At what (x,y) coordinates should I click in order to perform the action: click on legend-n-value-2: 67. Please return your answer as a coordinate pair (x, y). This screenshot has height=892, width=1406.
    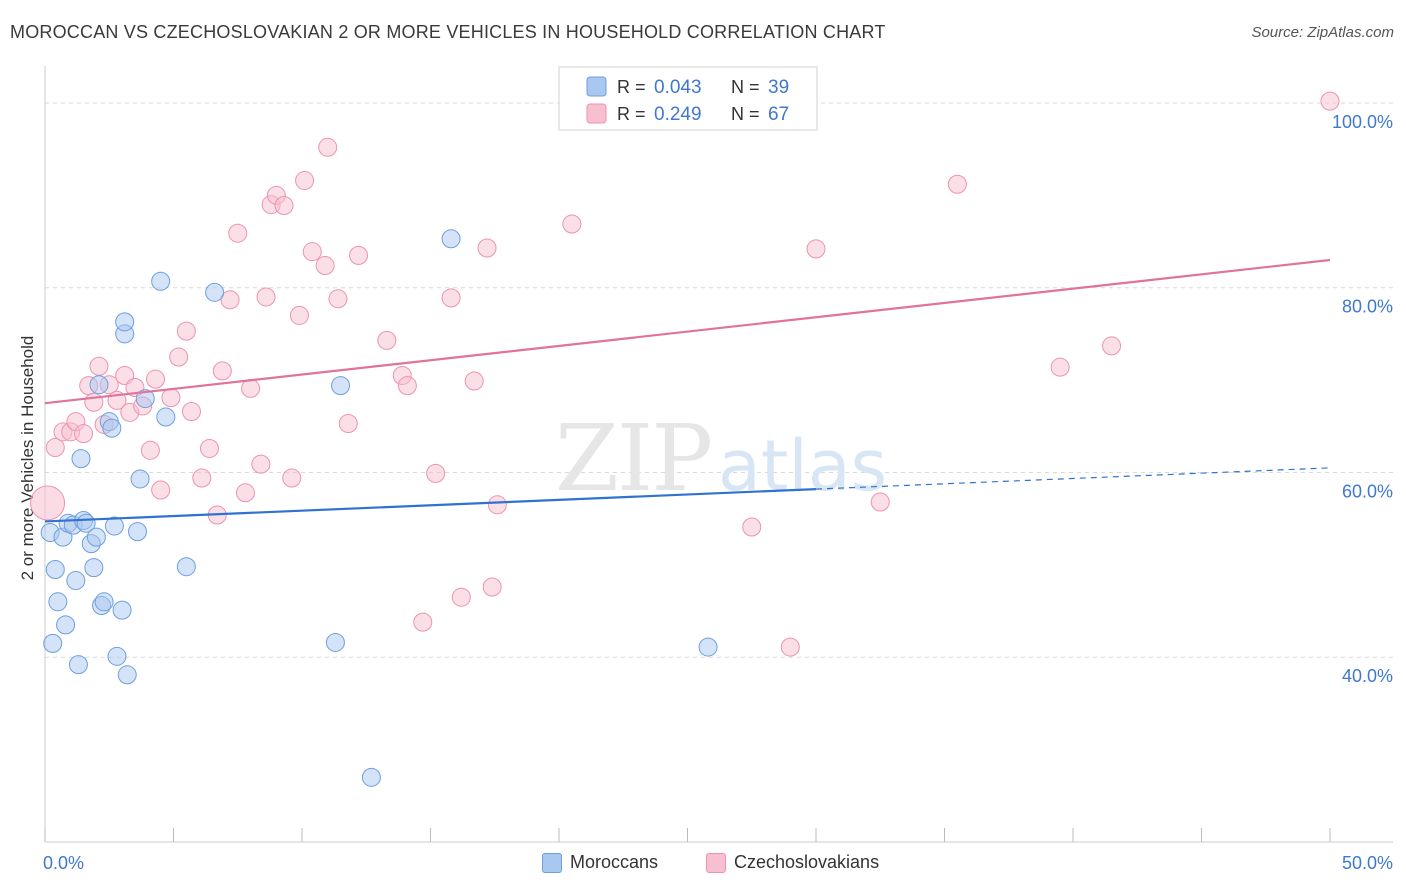
    Looking at the image, I should click on (778, 114).